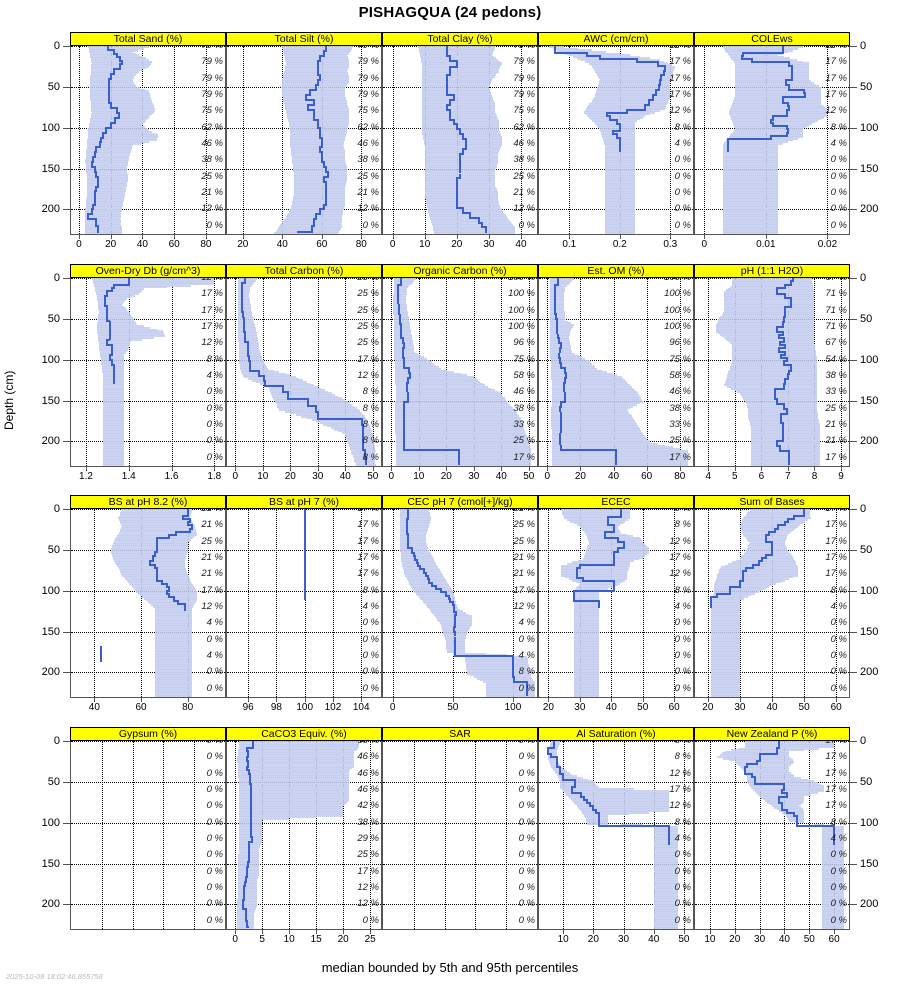 The height and width of the screenshot is (1000, 900). I want to click on depth-axis-left: 0 50 100 150 200, so click(35, 600).